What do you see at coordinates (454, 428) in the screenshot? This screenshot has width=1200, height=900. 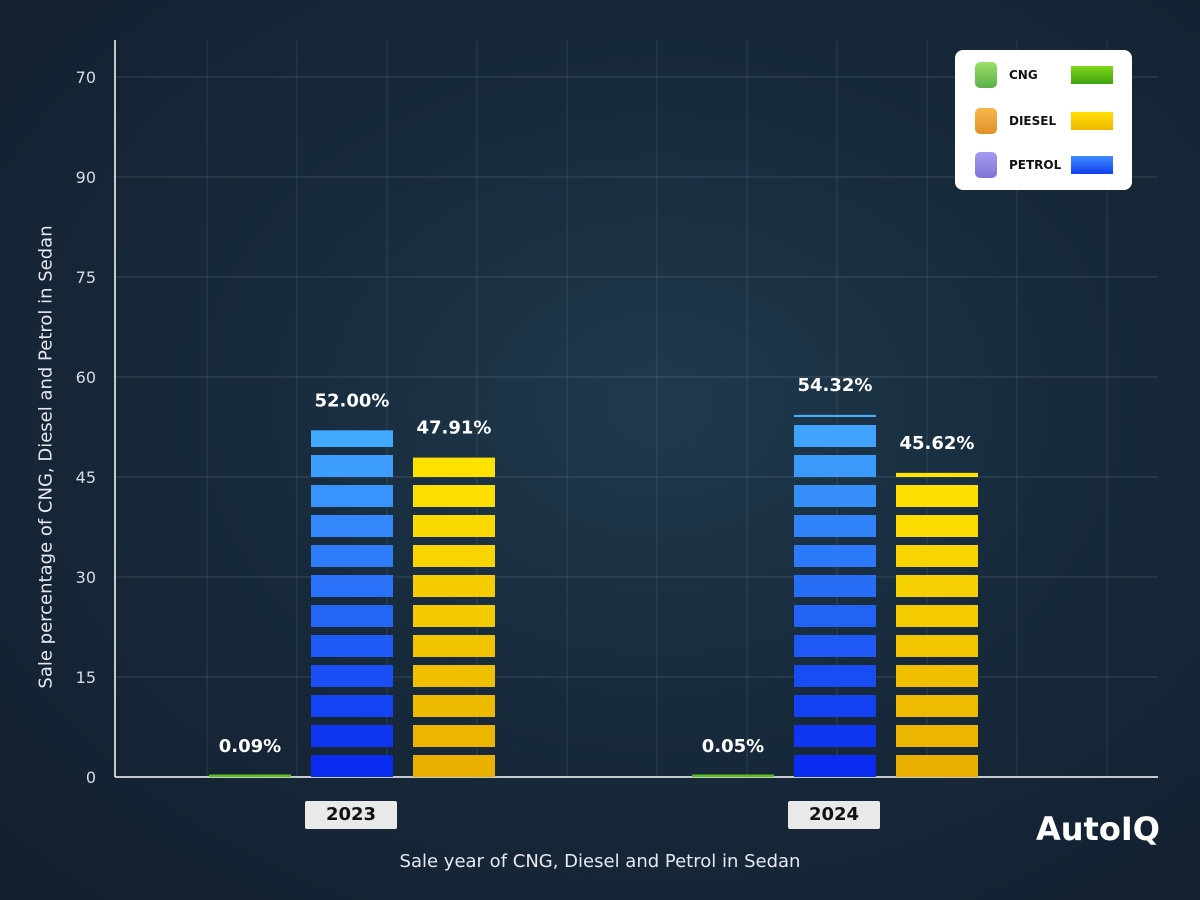 I see `data-label: 47.91%` at bounding box center [454, 428].